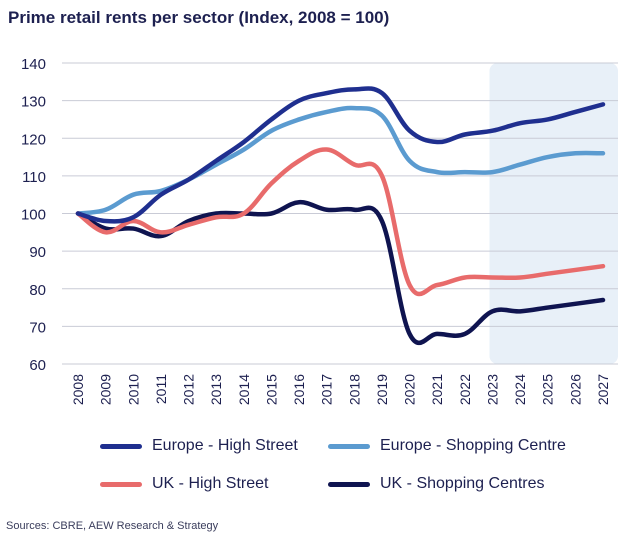 This screenshot has height=540, width=643. I want to click on legend-item-uk-shopping-centres: UK - Shopping Centres, so click(453, 484).